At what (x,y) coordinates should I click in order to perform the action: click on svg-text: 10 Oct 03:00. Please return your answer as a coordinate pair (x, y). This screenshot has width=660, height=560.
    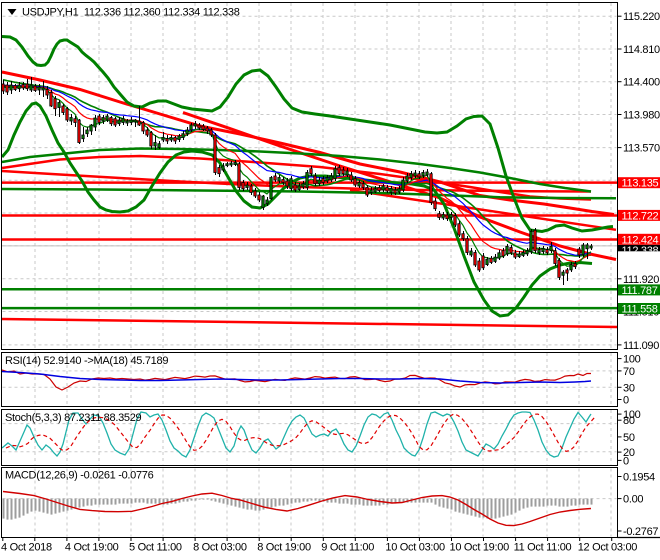
    Looking at the image, I should click on (415, 548).